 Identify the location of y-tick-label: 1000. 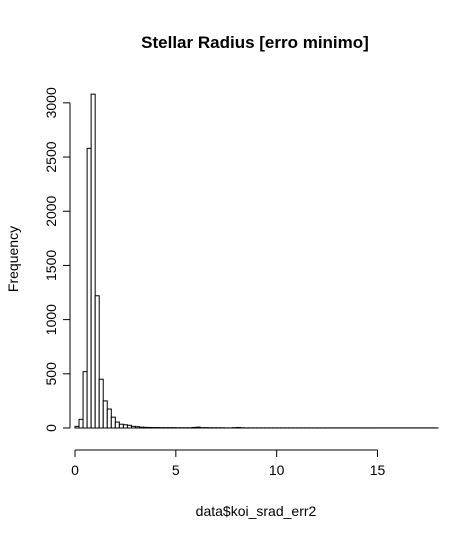
(51, 319).